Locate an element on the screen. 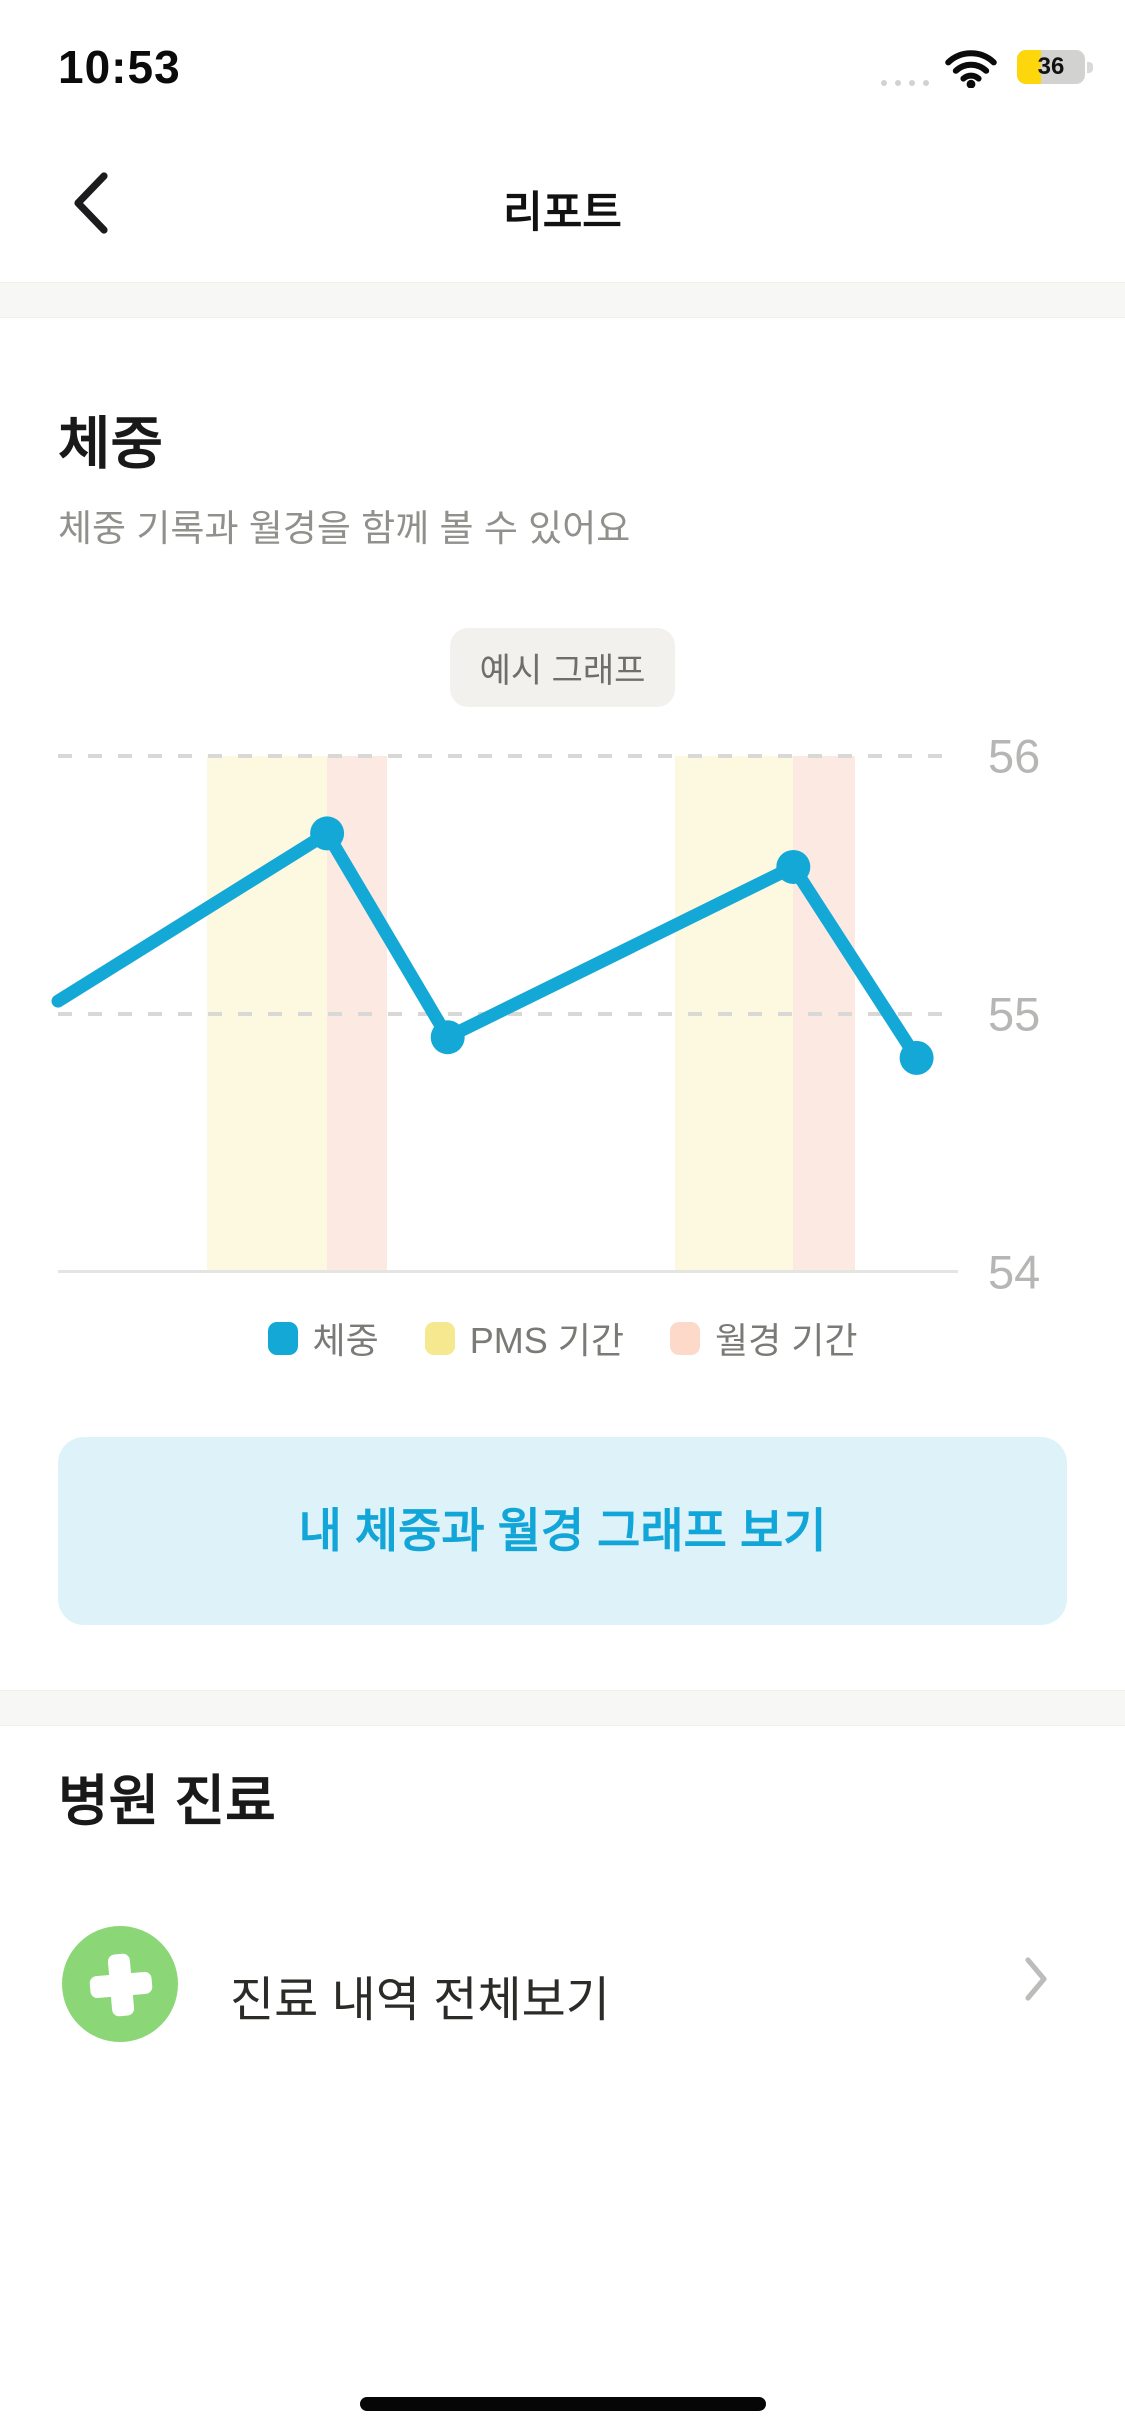 The width and height of the screenshot is (1125, 2436). page-title: 리포트 is located at coordinates (562, 213).